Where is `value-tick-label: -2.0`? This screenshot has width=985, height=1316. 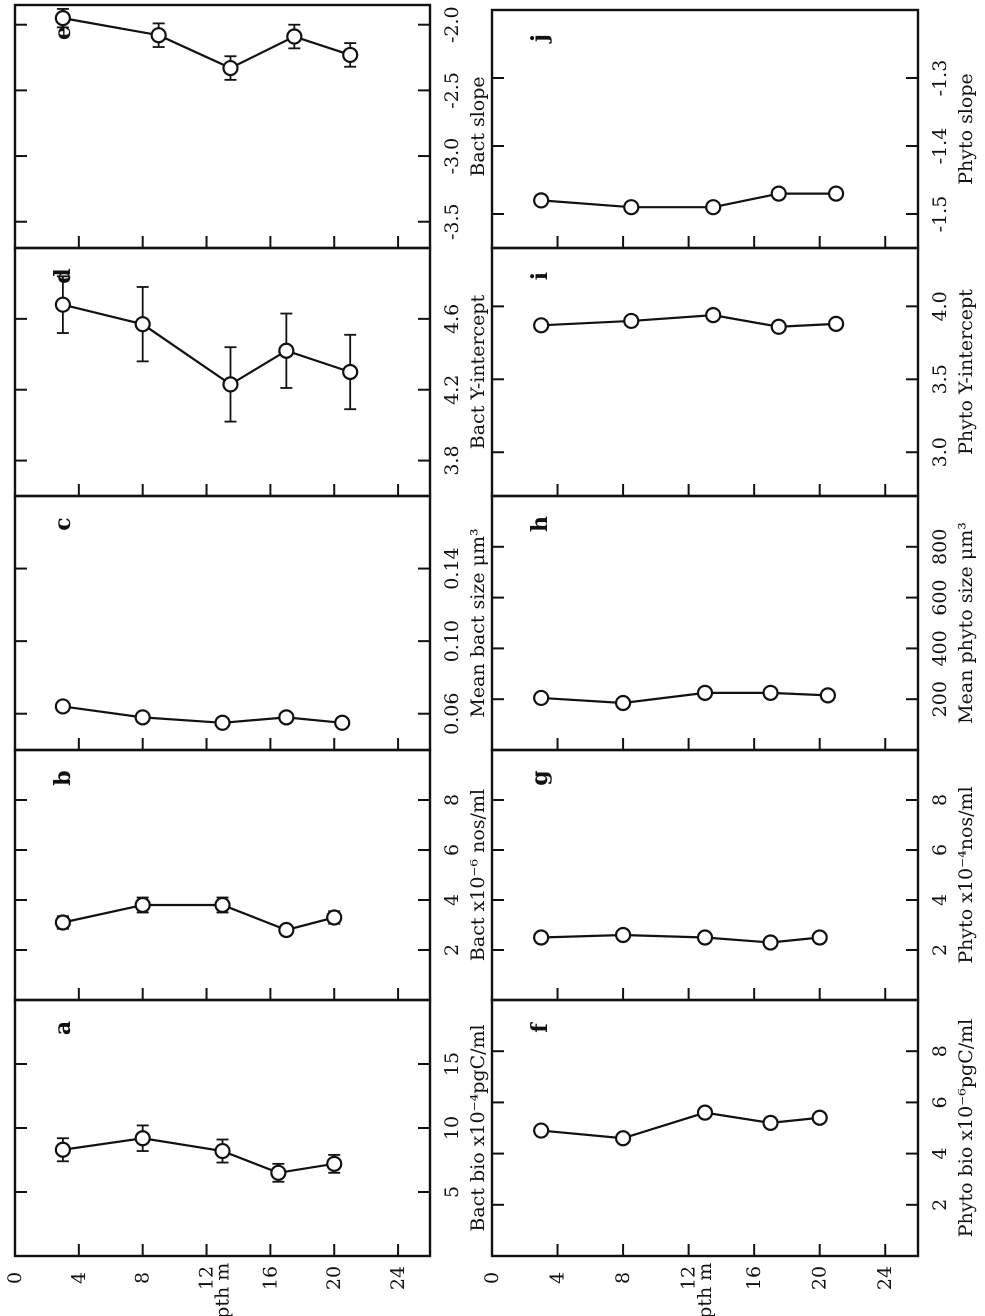 value-tick-label: -2.0 is located at coordinates (452, 24).